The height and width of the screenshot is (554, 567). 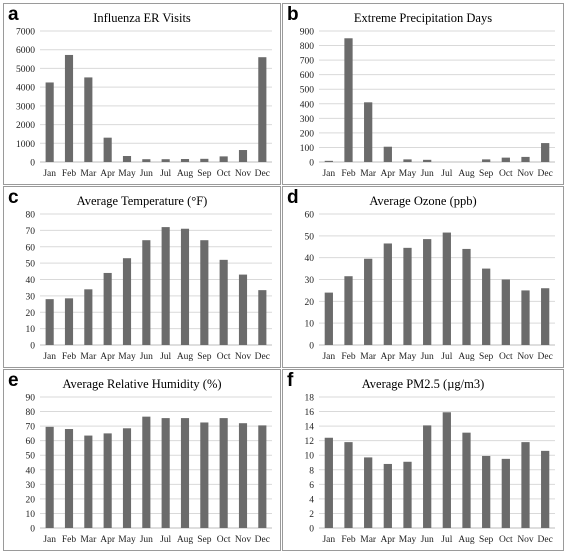 What do you see at coordinates (13, 380) in the screenshot?
I see `panel-letter: e` at bounding box center [13, 380].